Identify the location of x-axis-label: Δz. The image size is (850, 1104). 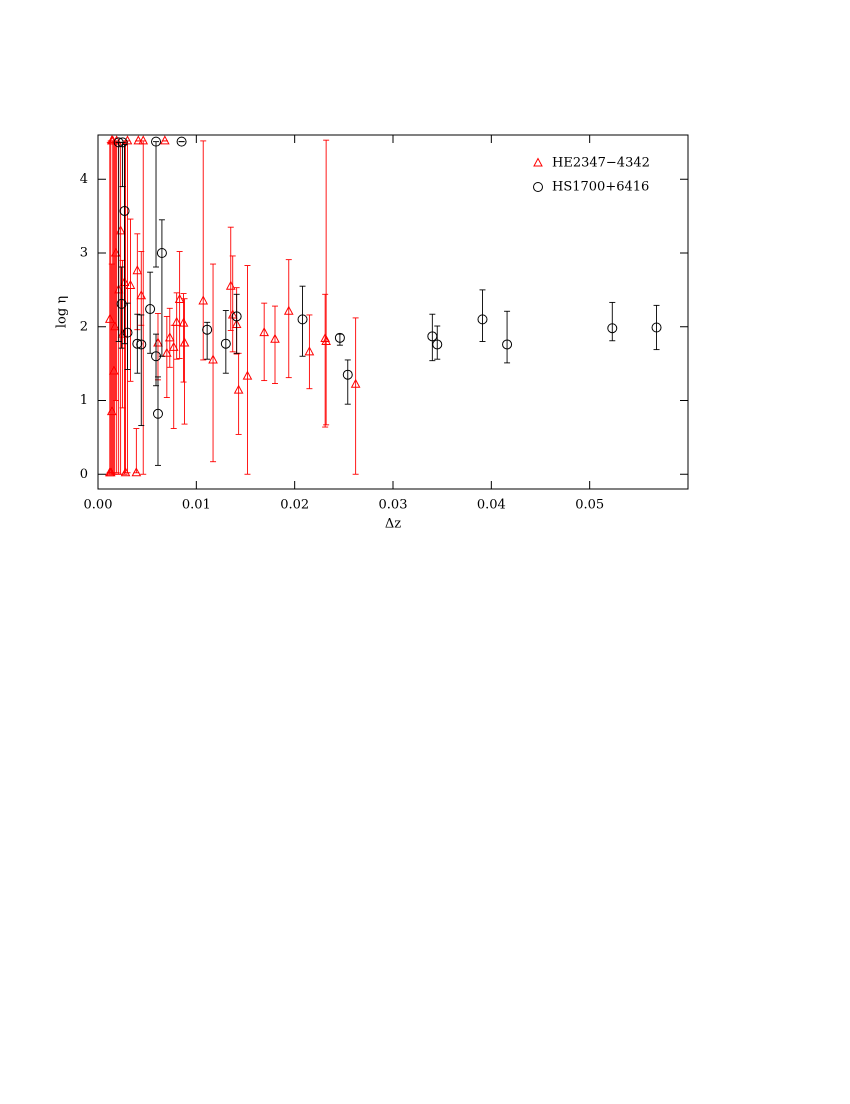
(393, 524).